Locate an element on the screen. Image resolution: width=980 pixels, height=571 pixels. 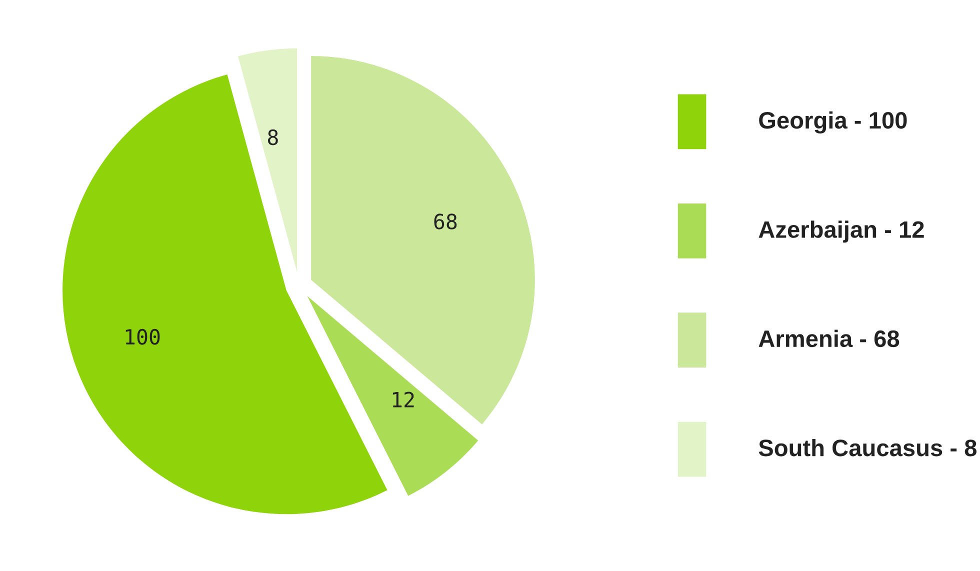
legend-label: Azerbaijan - 12 is located at coordinates (841, 231).